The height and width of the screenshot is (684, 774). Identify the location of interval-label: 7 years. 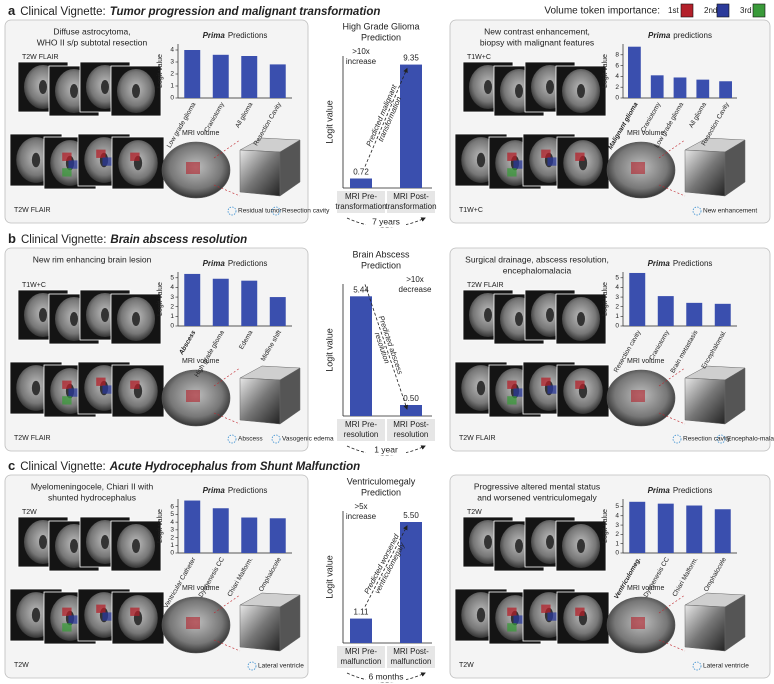
(386, 221).